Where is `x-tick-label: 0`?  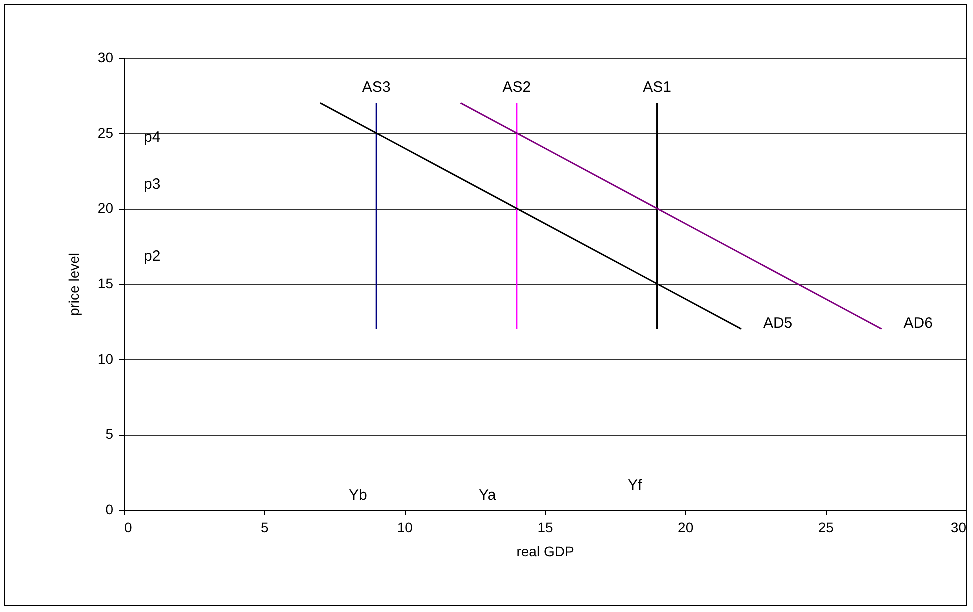
x-tick-label: 0 is located at coordinates (128, 528).